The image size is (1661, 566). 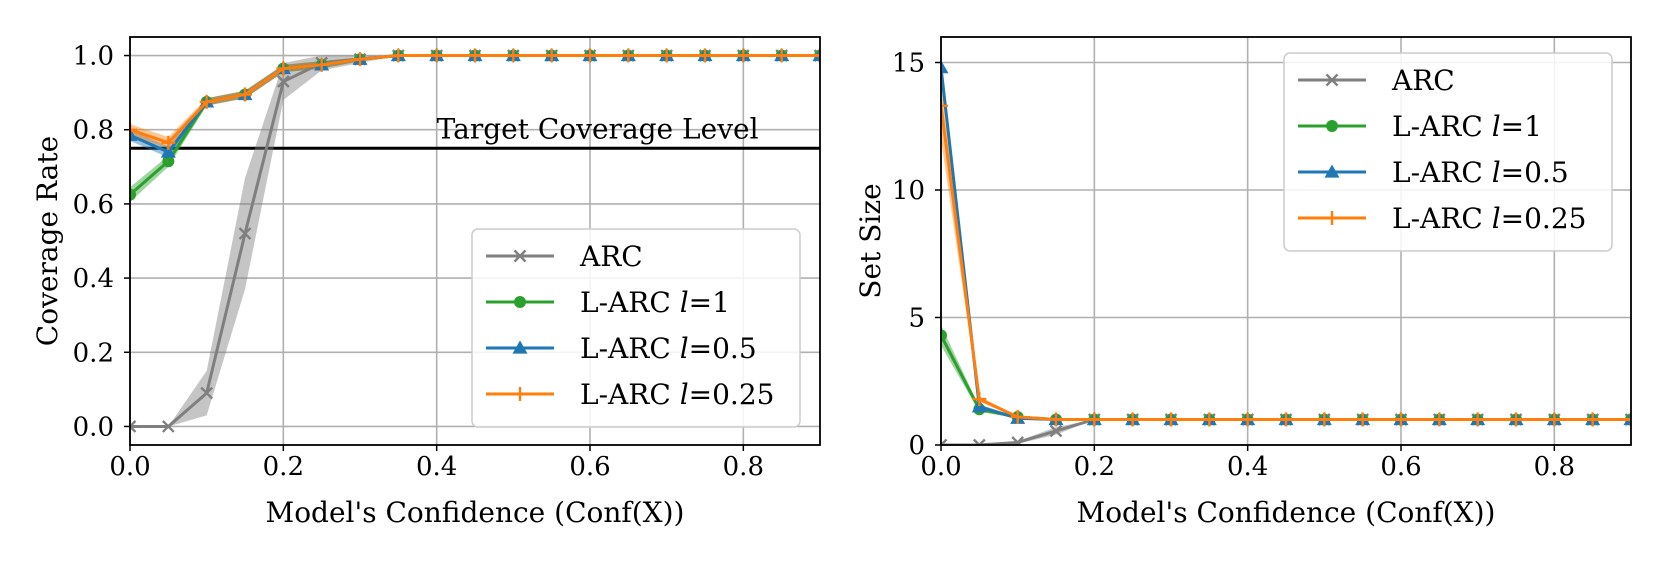 What do you see at coordinates (598, 128) in the screenshot?
I see `target-coverage-label: Target Coverage Level` at bounding box center [598, 128].